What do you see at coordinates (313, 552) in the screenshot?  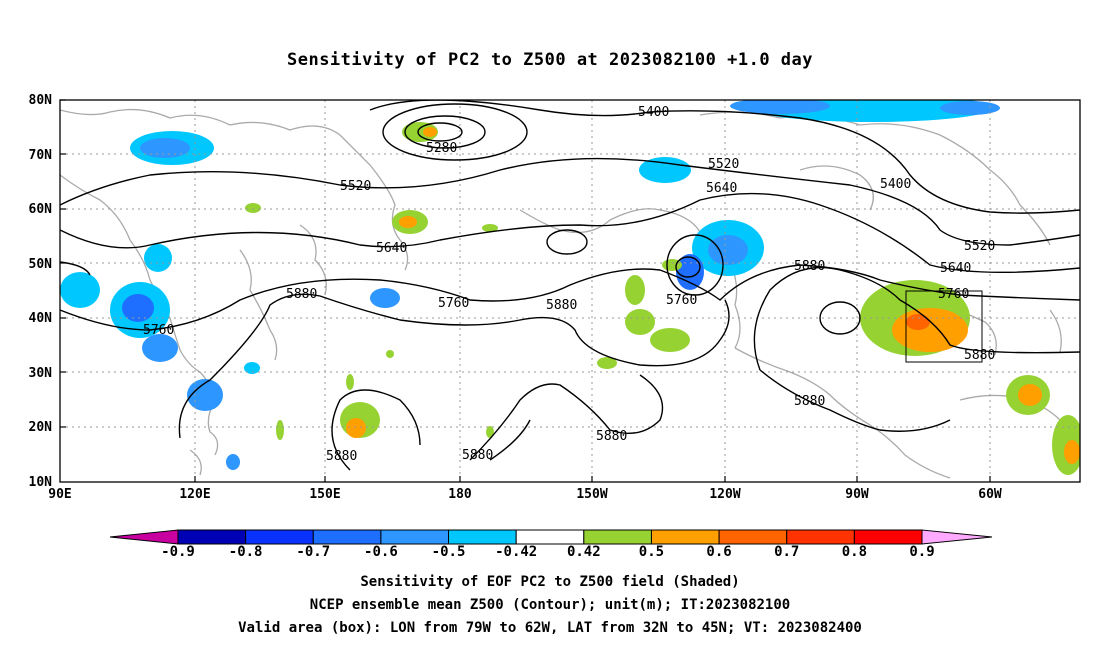 I see `colorbar-label: -0.7` at bounding box center [313, 552].